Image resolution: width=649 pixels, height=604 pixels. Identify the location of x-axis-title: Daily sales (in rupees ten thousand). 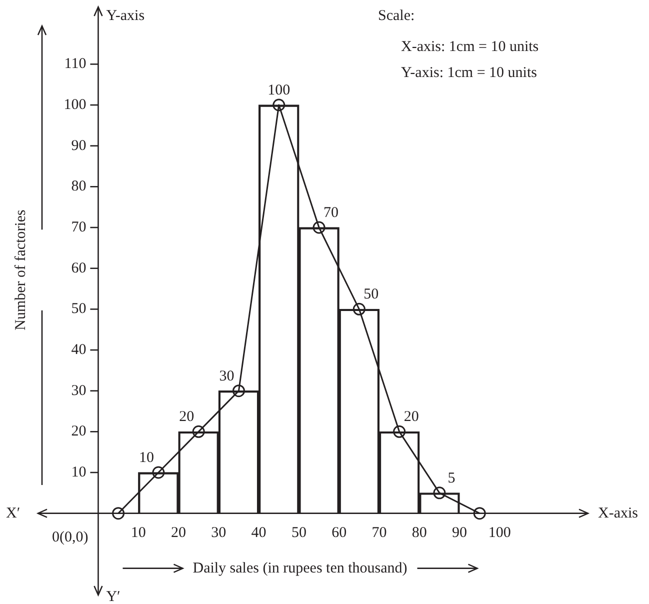
(300, 568).